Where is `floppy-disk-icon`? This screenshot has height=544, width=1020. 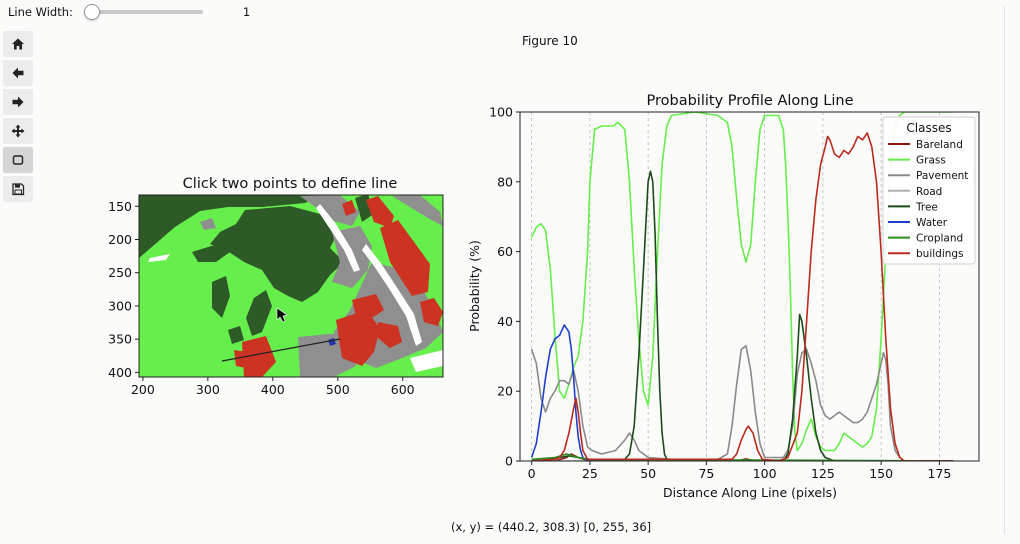 floppy-disk-icon is located at coordinates (18, 189).